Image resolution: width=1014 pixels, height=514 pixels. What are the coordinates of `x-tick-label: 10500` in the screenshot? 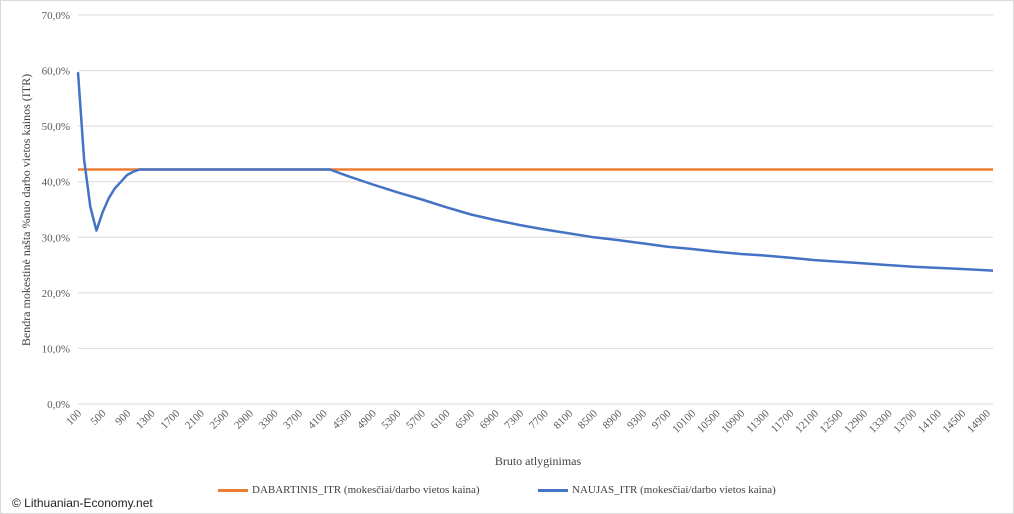 It's located at (709, 421).